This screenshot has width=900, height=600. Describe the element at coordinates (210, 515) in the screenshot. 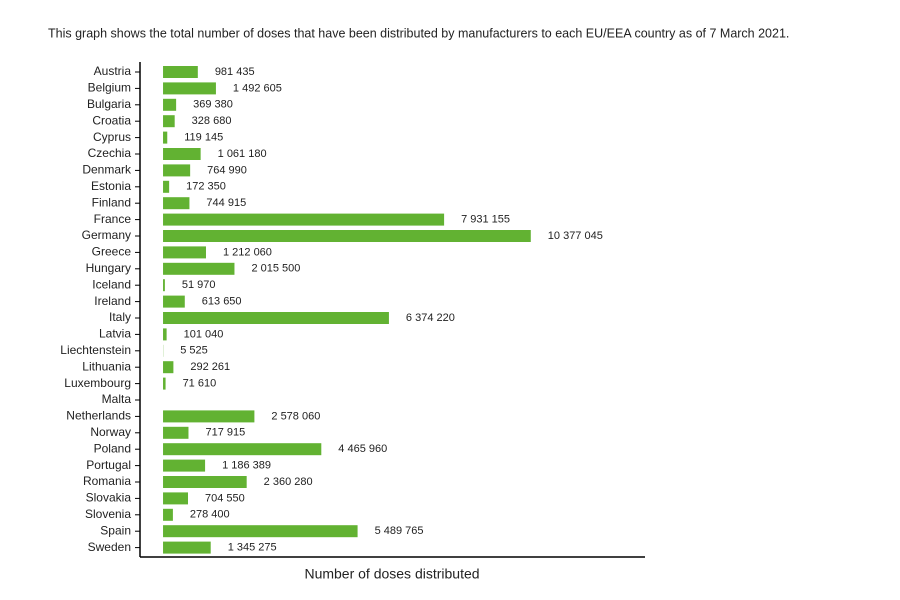

I see `value-label: 278 400` at that location.